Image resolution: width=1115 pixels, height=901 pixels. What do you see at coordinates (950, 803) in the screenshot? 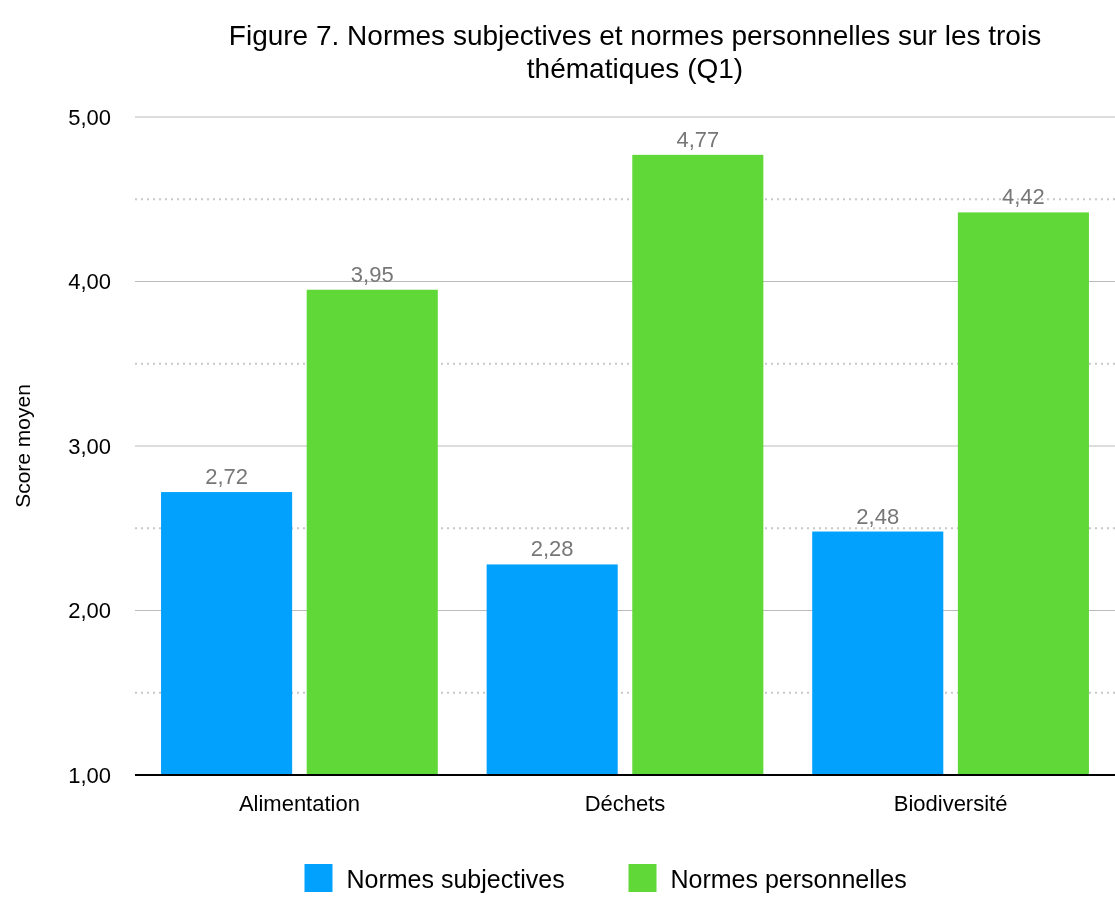
I see `x-tick-label: Biodiversité` at bounding box center [950, 803].